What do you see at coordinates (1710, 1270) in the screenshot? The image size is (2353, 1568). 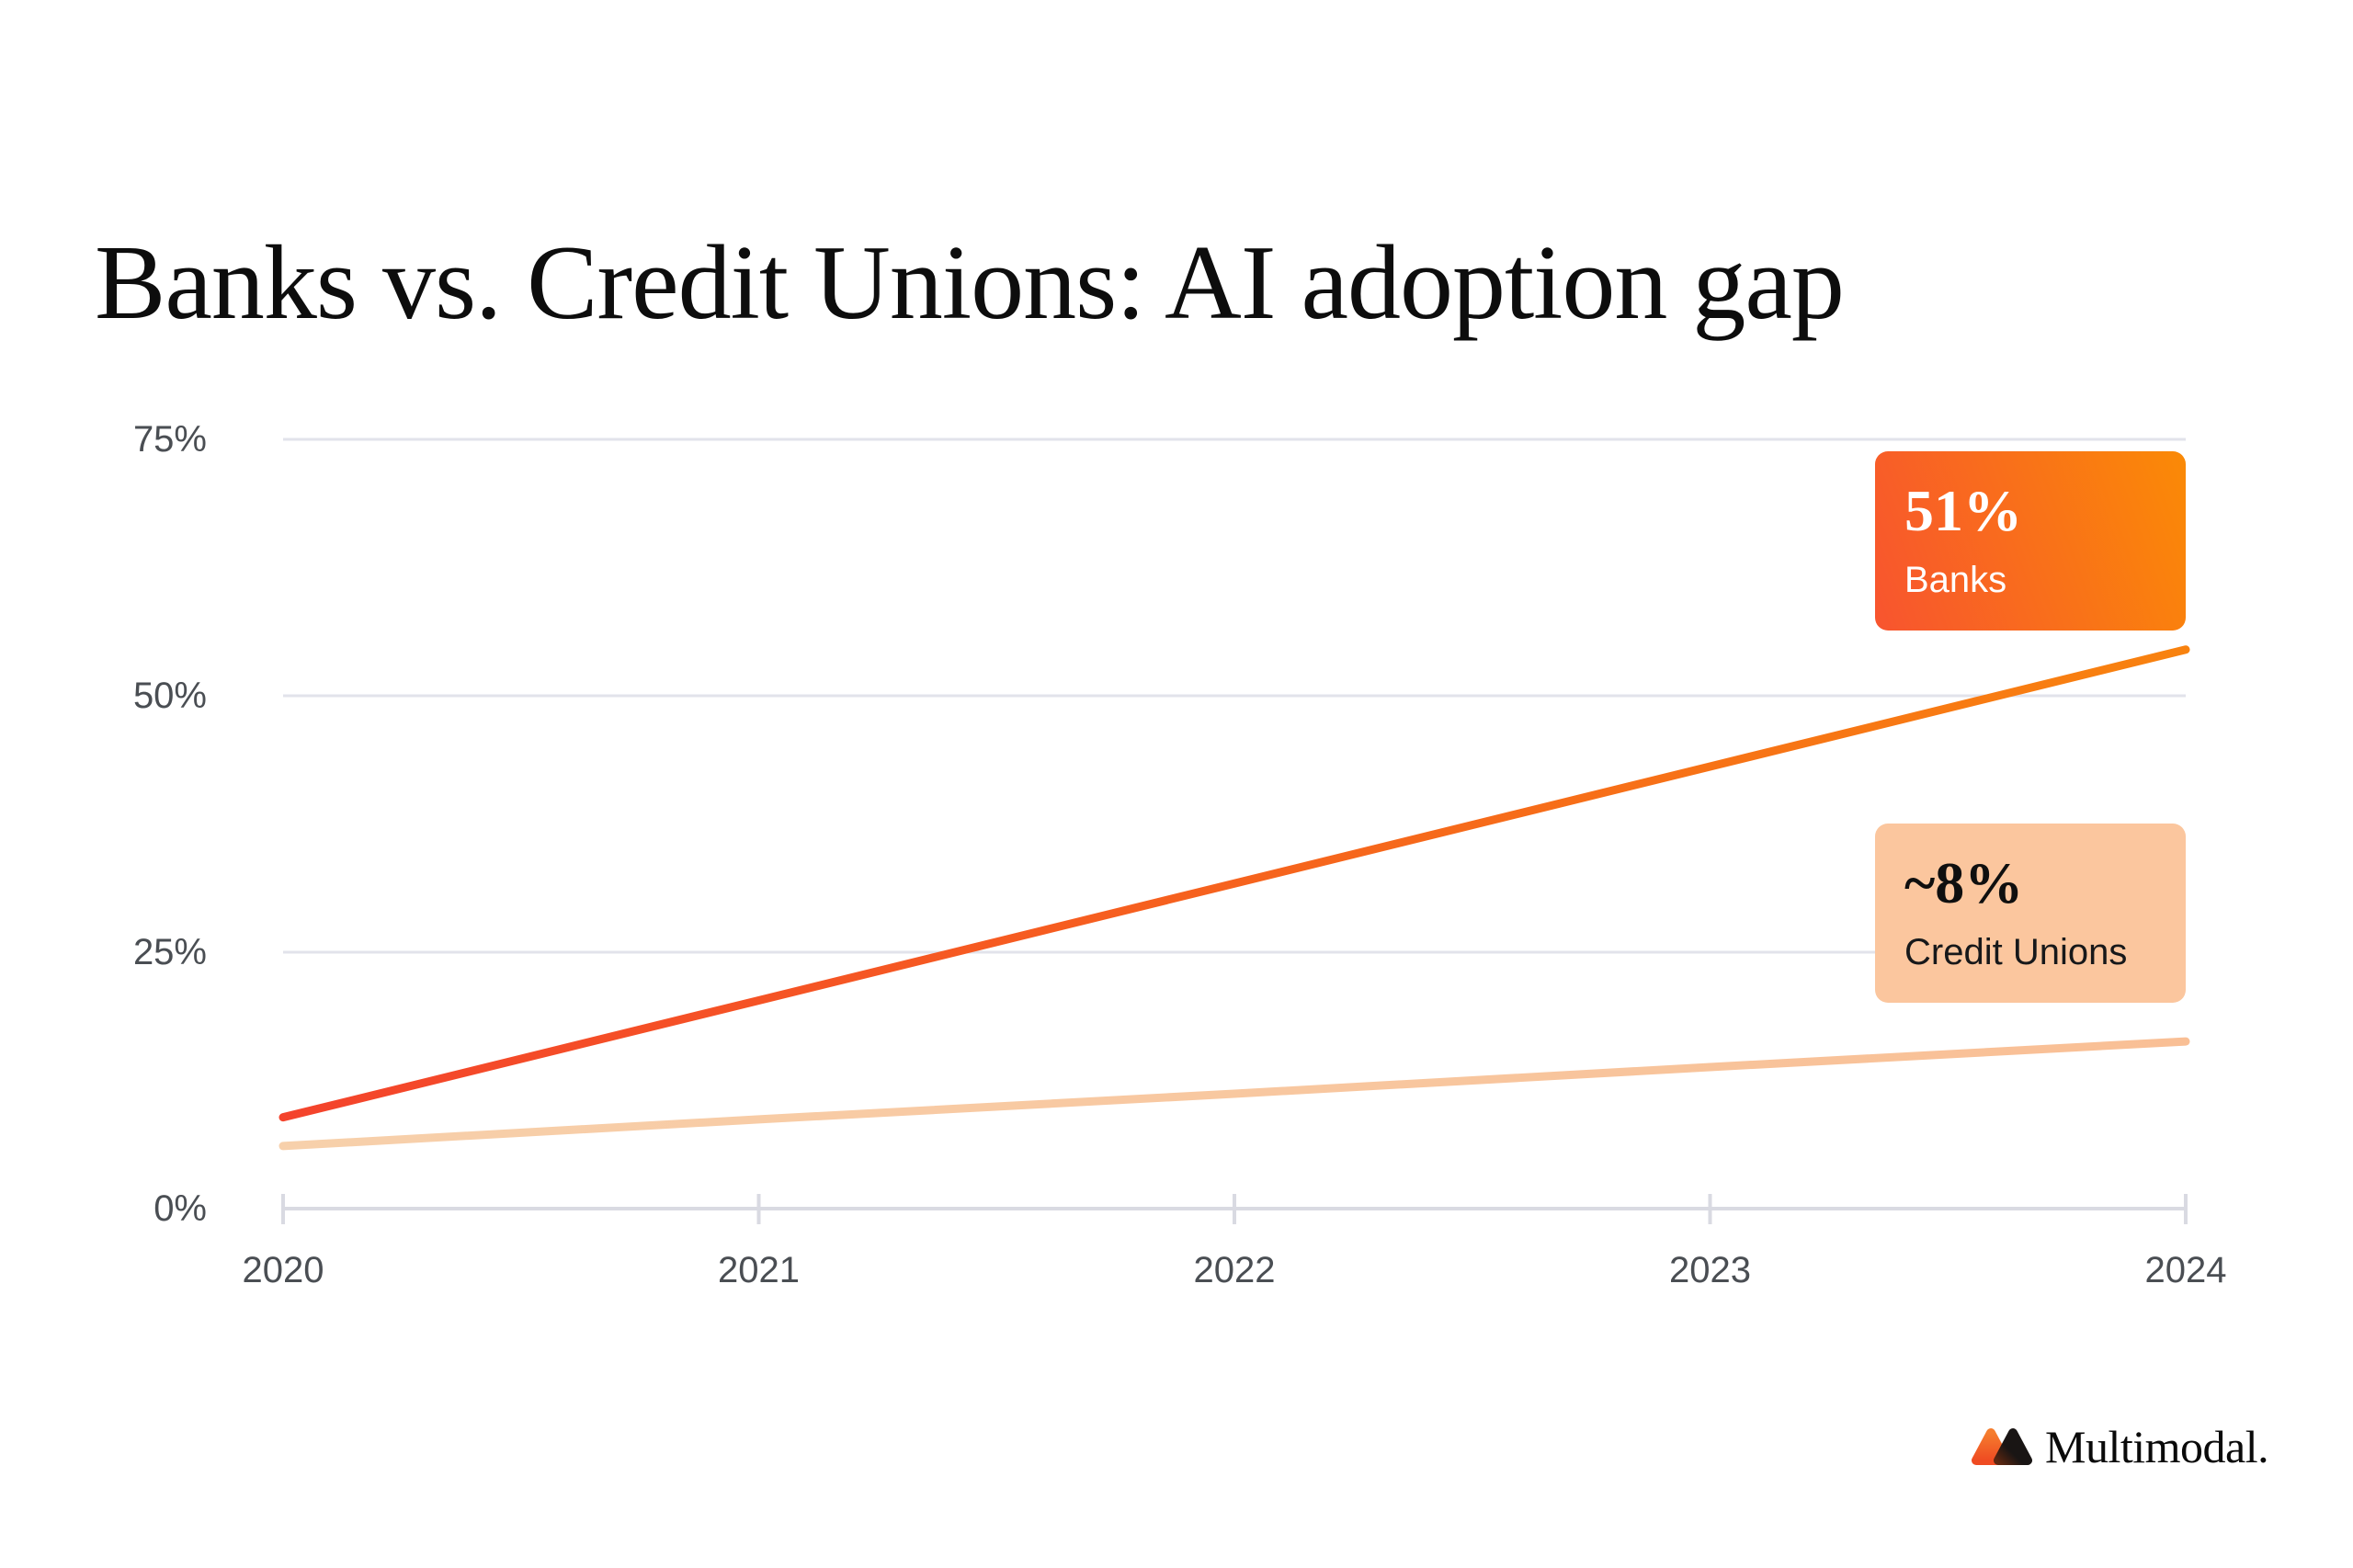 I see `x-tick-label-2023: 2023` at bounding box center [1710, 1270].